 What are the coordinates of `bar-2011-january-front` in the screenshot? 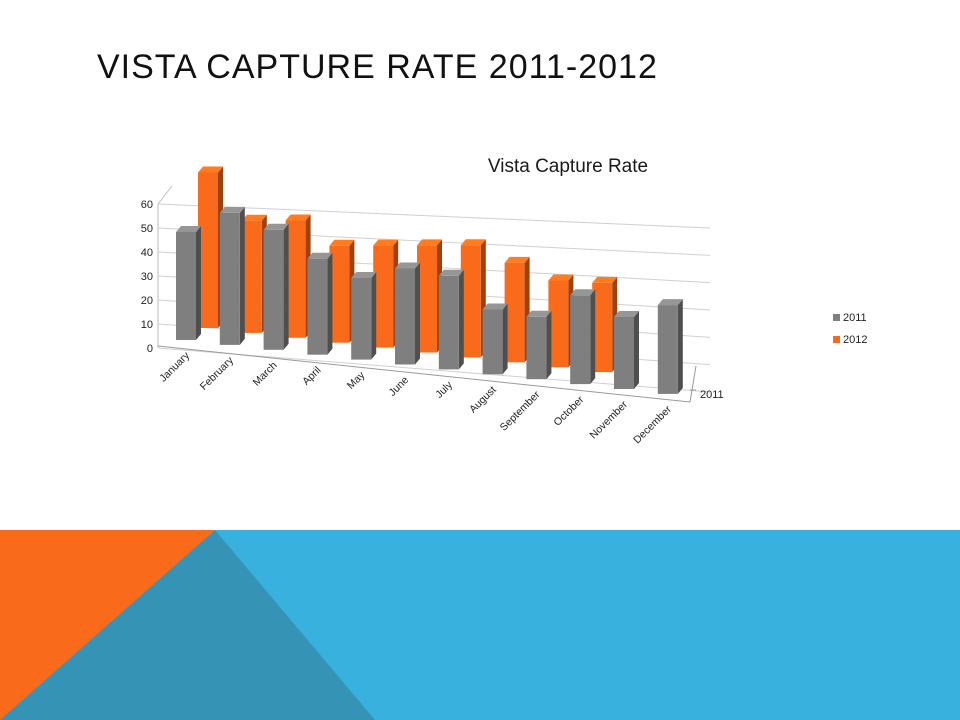 It's located at (186, 286).